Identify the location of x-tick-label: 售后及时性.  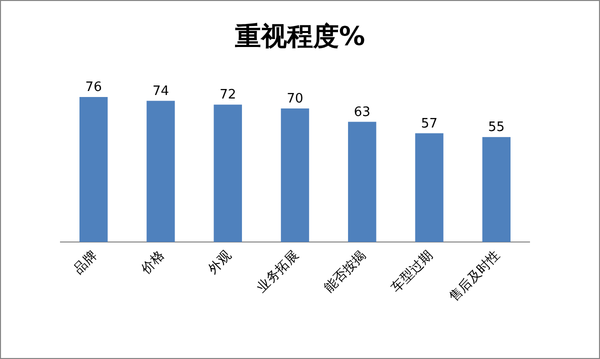
(475, 276).